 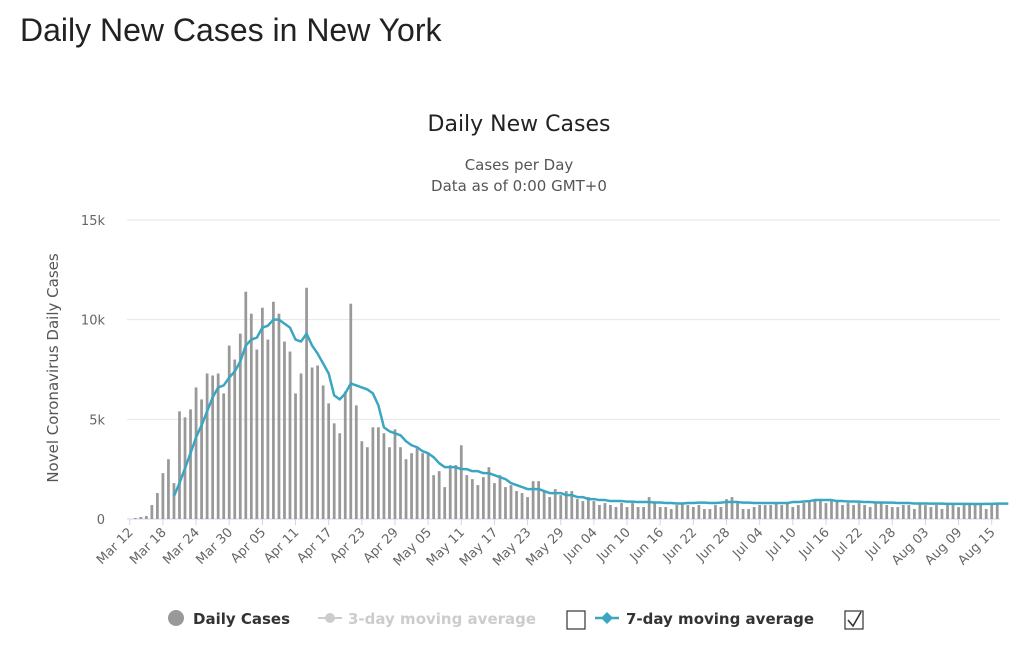 I want to click on y-tick-label: 5k, so click(x=97, y=420).